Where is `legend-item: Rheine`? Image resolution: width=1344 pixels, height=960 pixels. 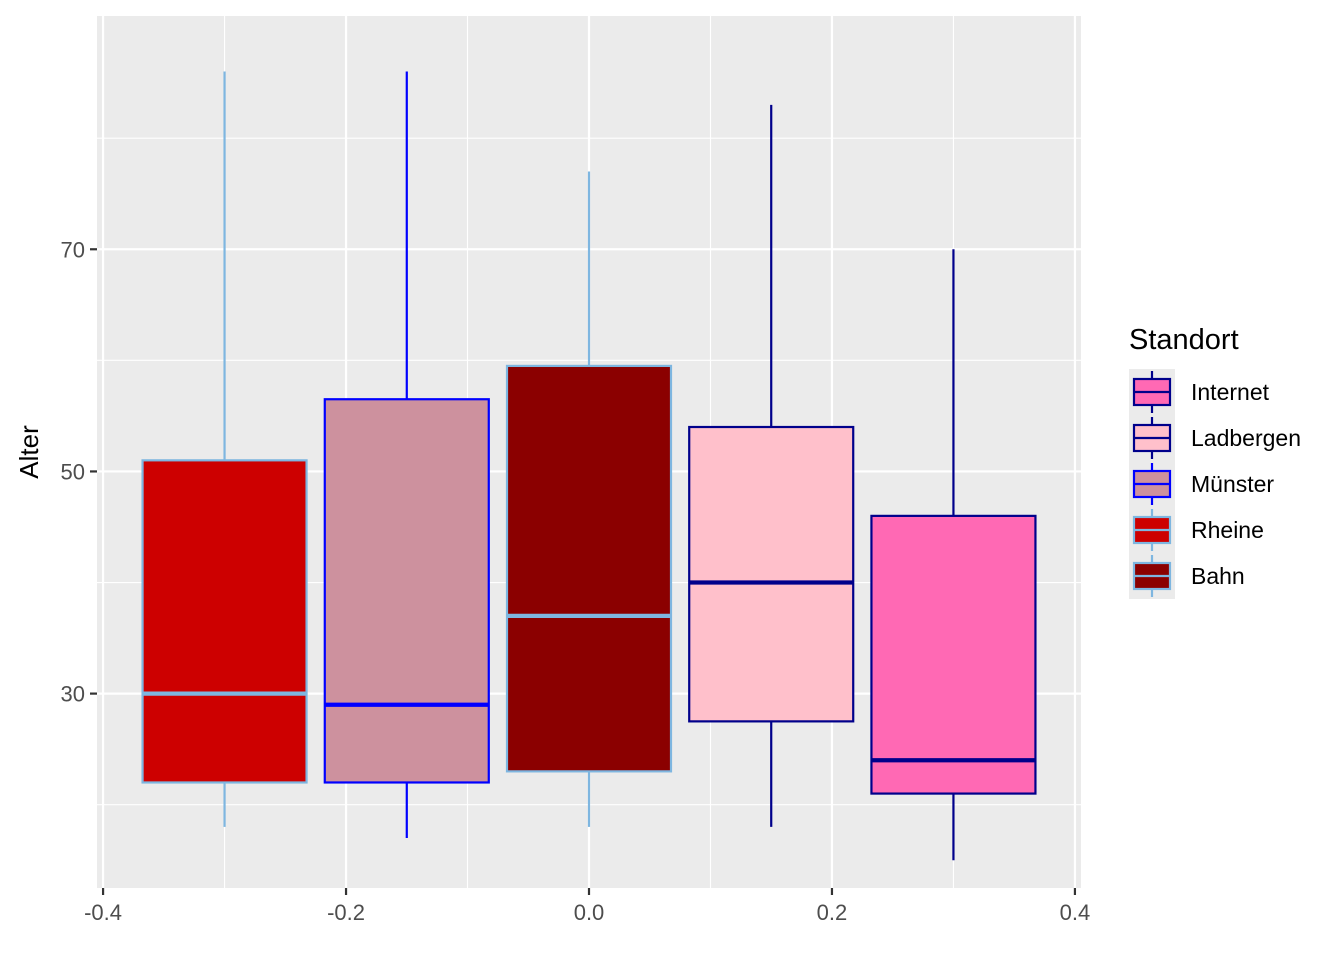 legend-item: Rheine is located at coordinates (1196, 530).